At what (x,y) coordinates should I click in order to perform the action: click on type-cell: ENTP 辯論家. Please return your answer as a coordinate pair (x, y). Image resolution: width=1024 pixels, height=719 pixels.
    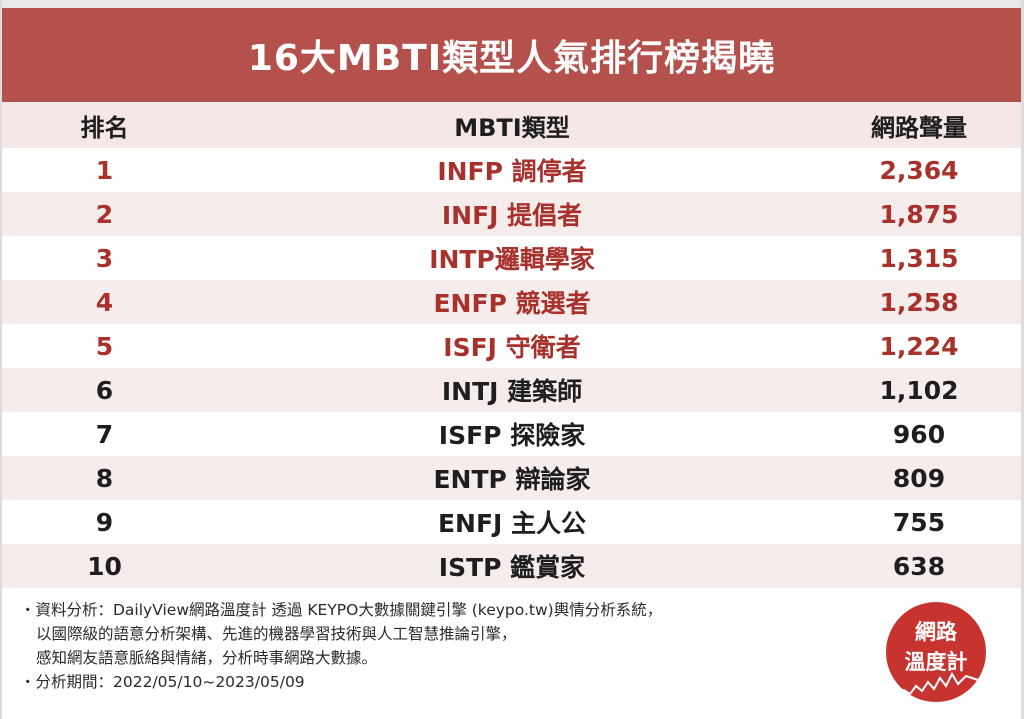
    Looking at the image, I should click on (512, 479).